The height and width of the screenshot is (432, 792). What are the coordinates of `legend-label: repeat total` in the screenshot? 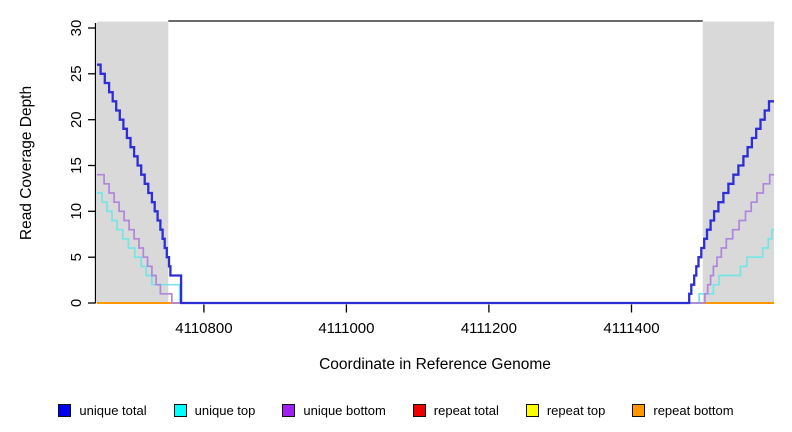 It's located at (466, 410).